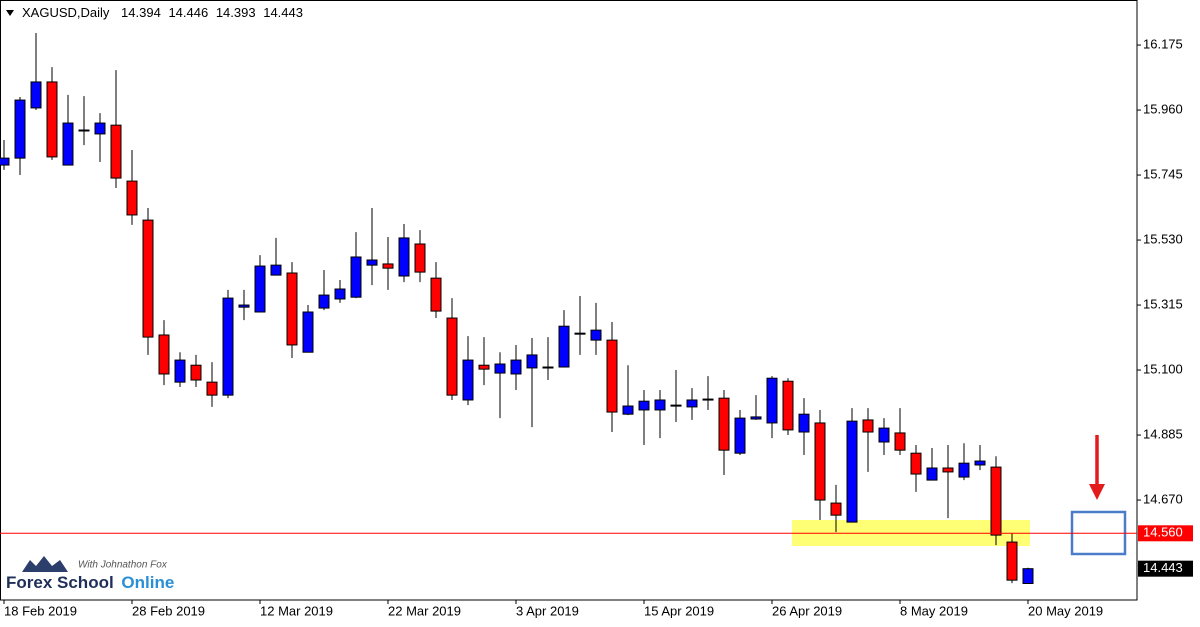 The image size is (1200, 627). What do you see at coordinates (679, 610) in the screenshot?
I see `x-tick-label: 15 Apr 2019` at bounding box center [679, 610].